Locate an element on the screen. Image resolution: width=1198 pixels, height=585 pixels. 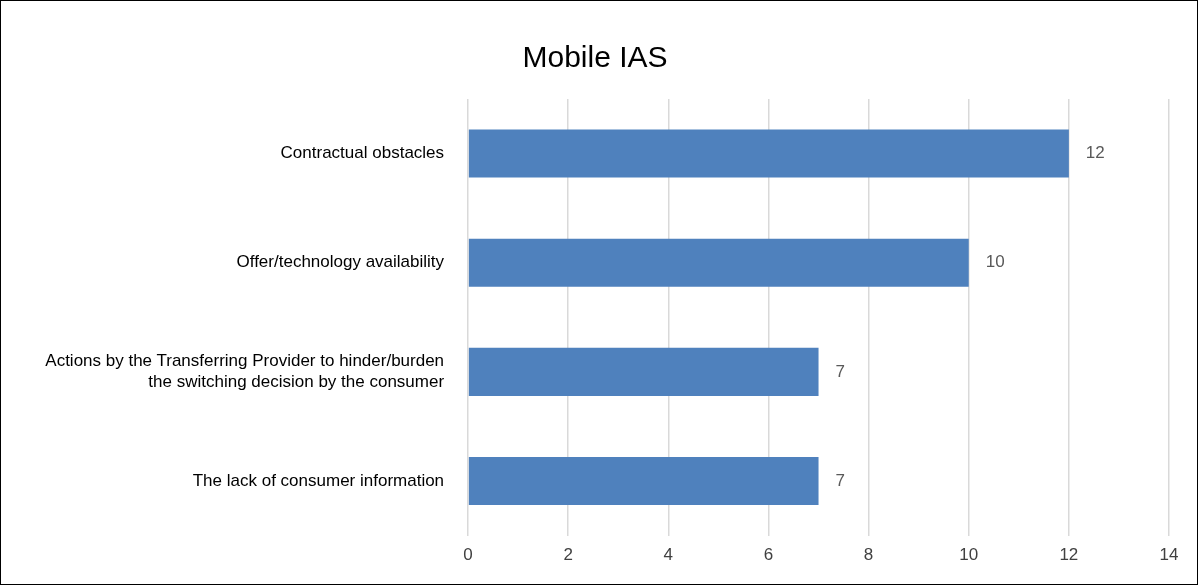
x-tick-label: 12 is located at coordinates (1069, 555).